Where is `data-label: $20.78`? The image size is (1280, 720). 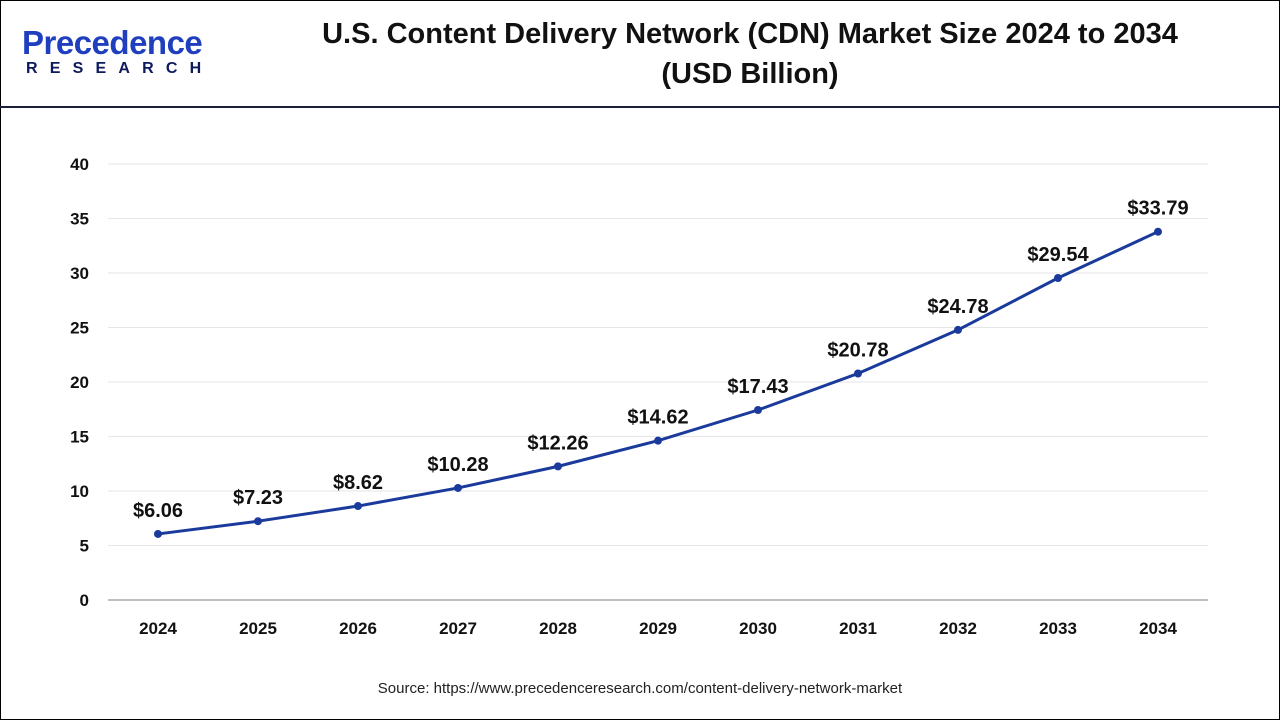
data-label: $20.78 is located at coordinates (857, 350).